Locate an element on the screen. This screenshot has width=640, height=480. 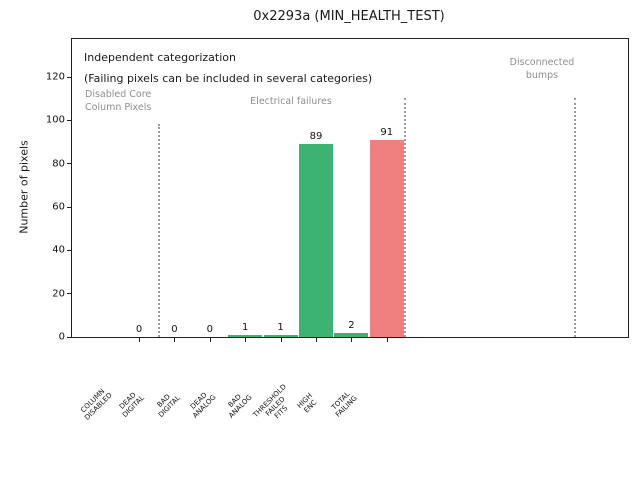
y-axis-tick-label: 100 is located at coordinates (55, 120).